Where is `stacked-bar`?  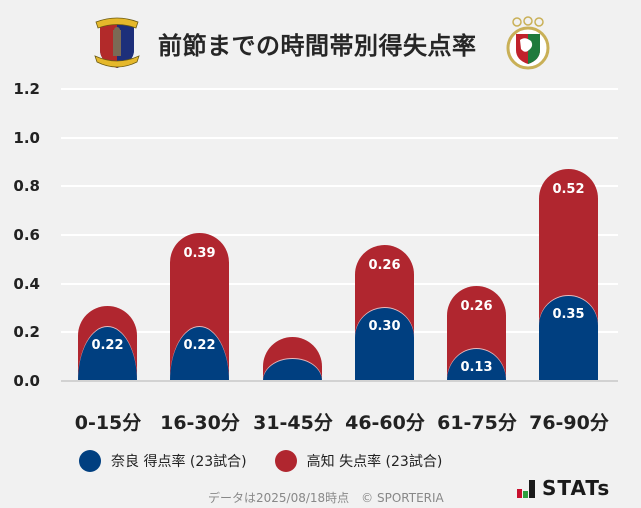
stacked-bar is located at coordinates (292, 359).